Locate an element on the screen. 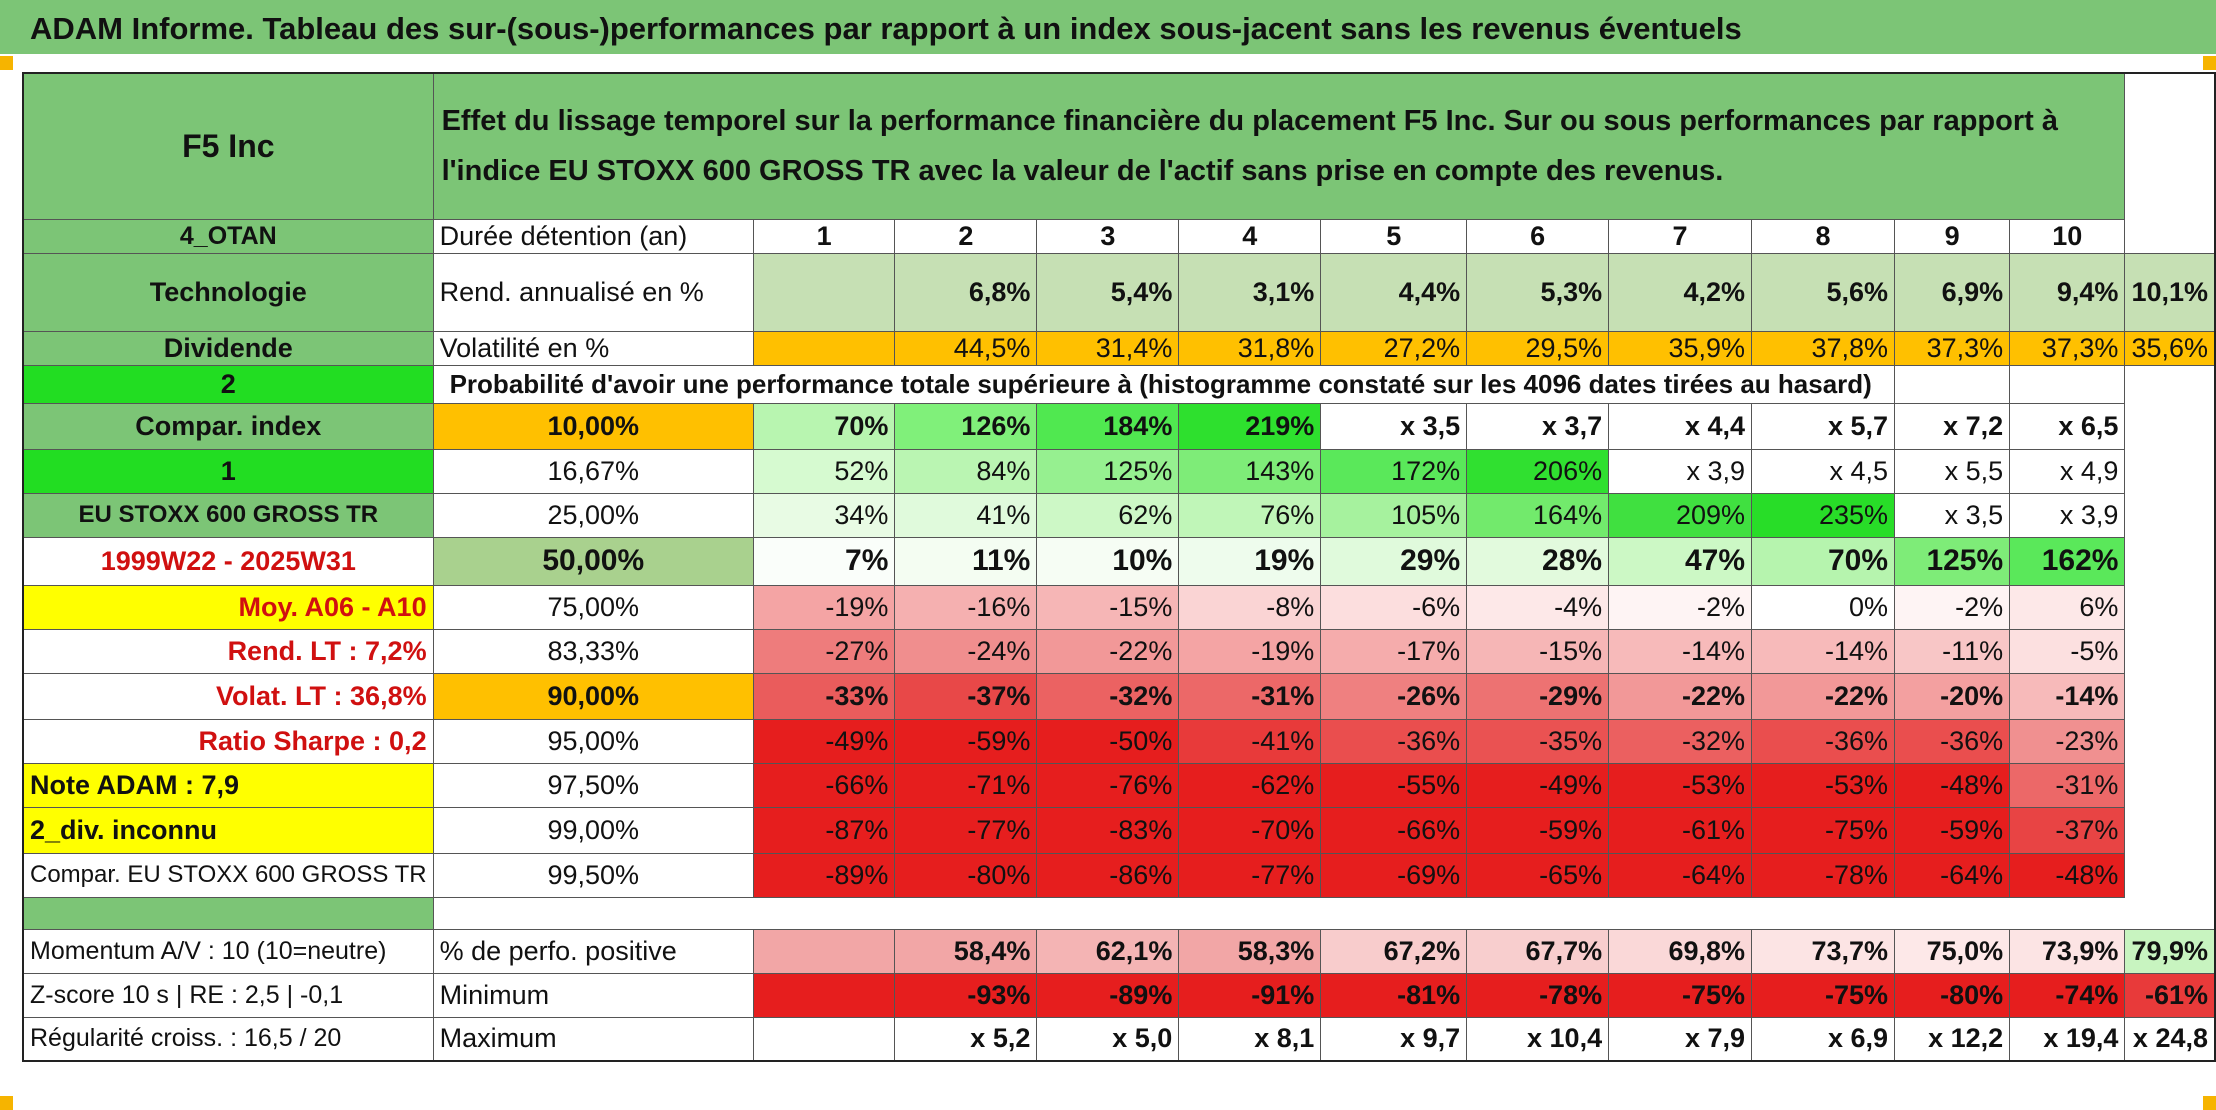 This screenshot has width=2216, height=1110. rend-value: 5,3% is located at coordinates (1538, 292).